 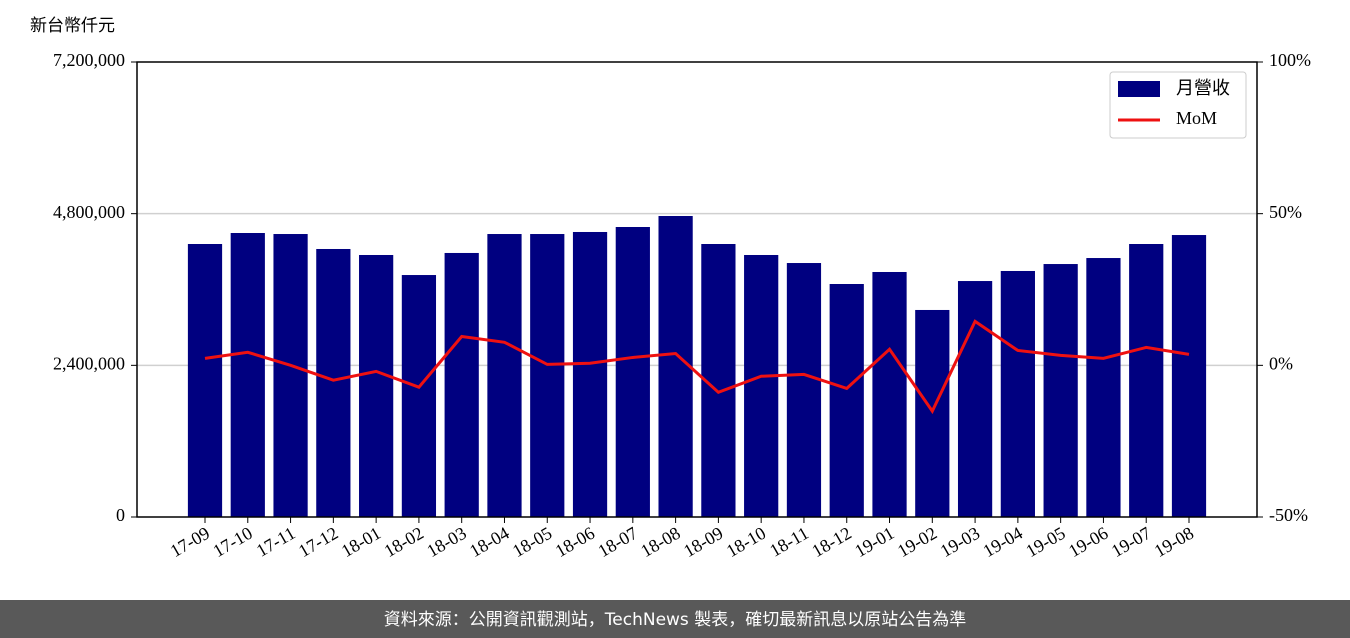 What do you see at coordinates (489, 542) in the screenshot?
I see `x-tick-label: 18-04` at bounding box center [489, 542].